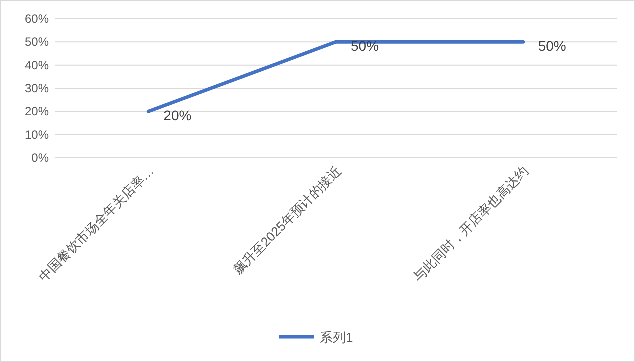 This screenshot has height=362, width=635. I want to click on data-label: 20%, so click(178, 116).